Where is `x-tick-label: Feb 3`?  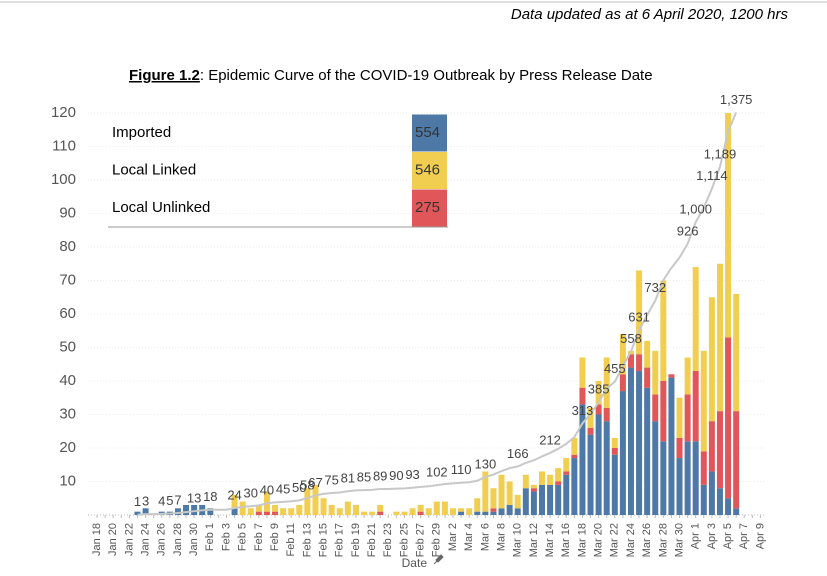
x-tick-label: Feb 3 is located at coordinates (226, 537).